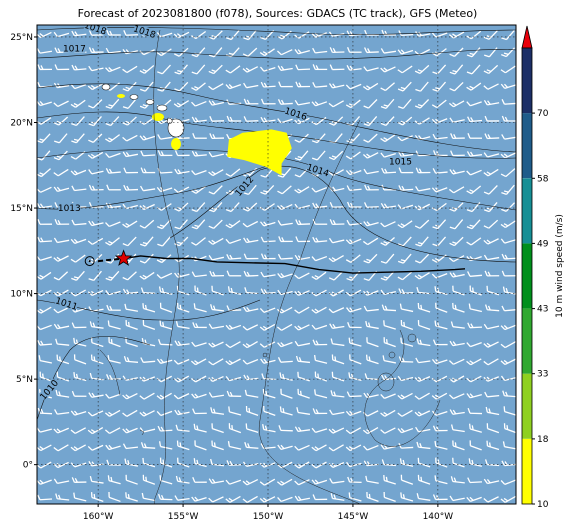  What do you see at coordinates (268, 513) in the screenshot?
I see `longitude-ticks: 160°W 155°W 150°W 145°W 140°W` at bounding box center [268, 513].